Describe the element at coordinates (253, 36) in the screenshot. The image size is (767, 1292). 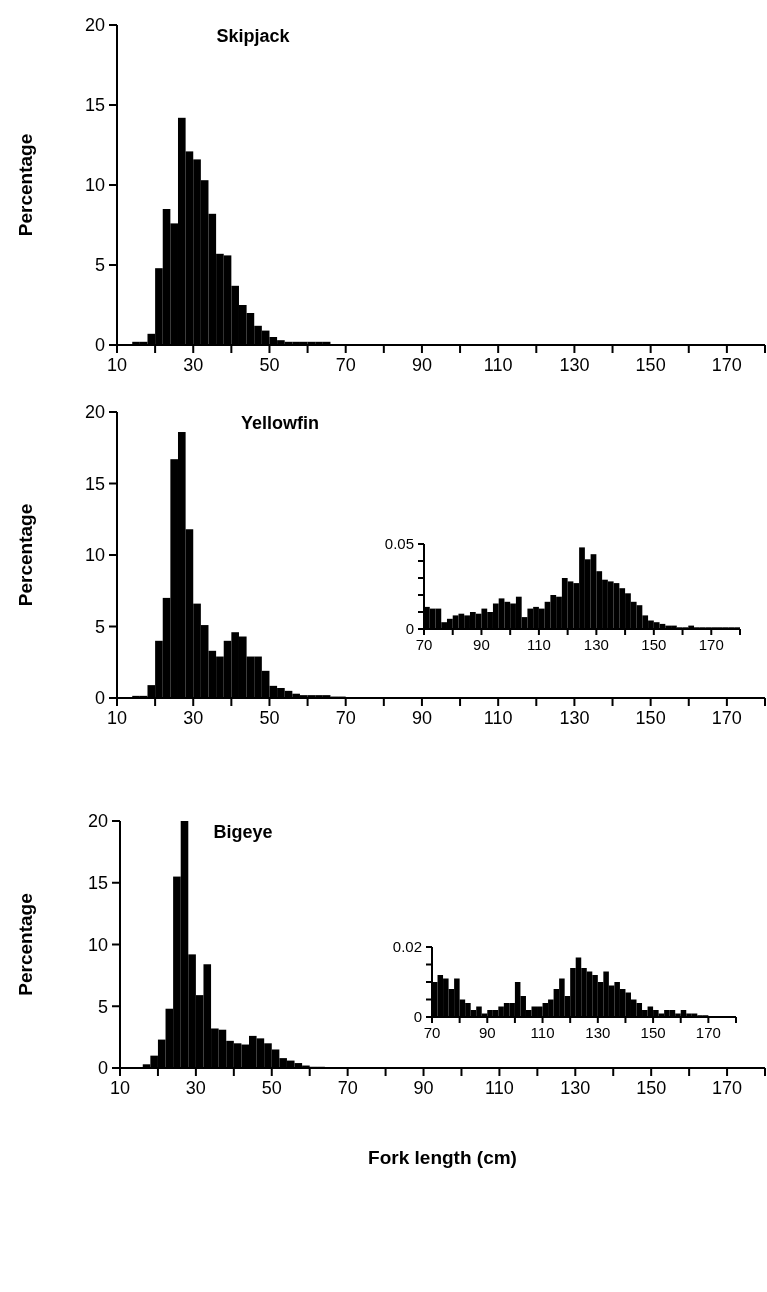
I see `chart-title: Skipjack` at that location.